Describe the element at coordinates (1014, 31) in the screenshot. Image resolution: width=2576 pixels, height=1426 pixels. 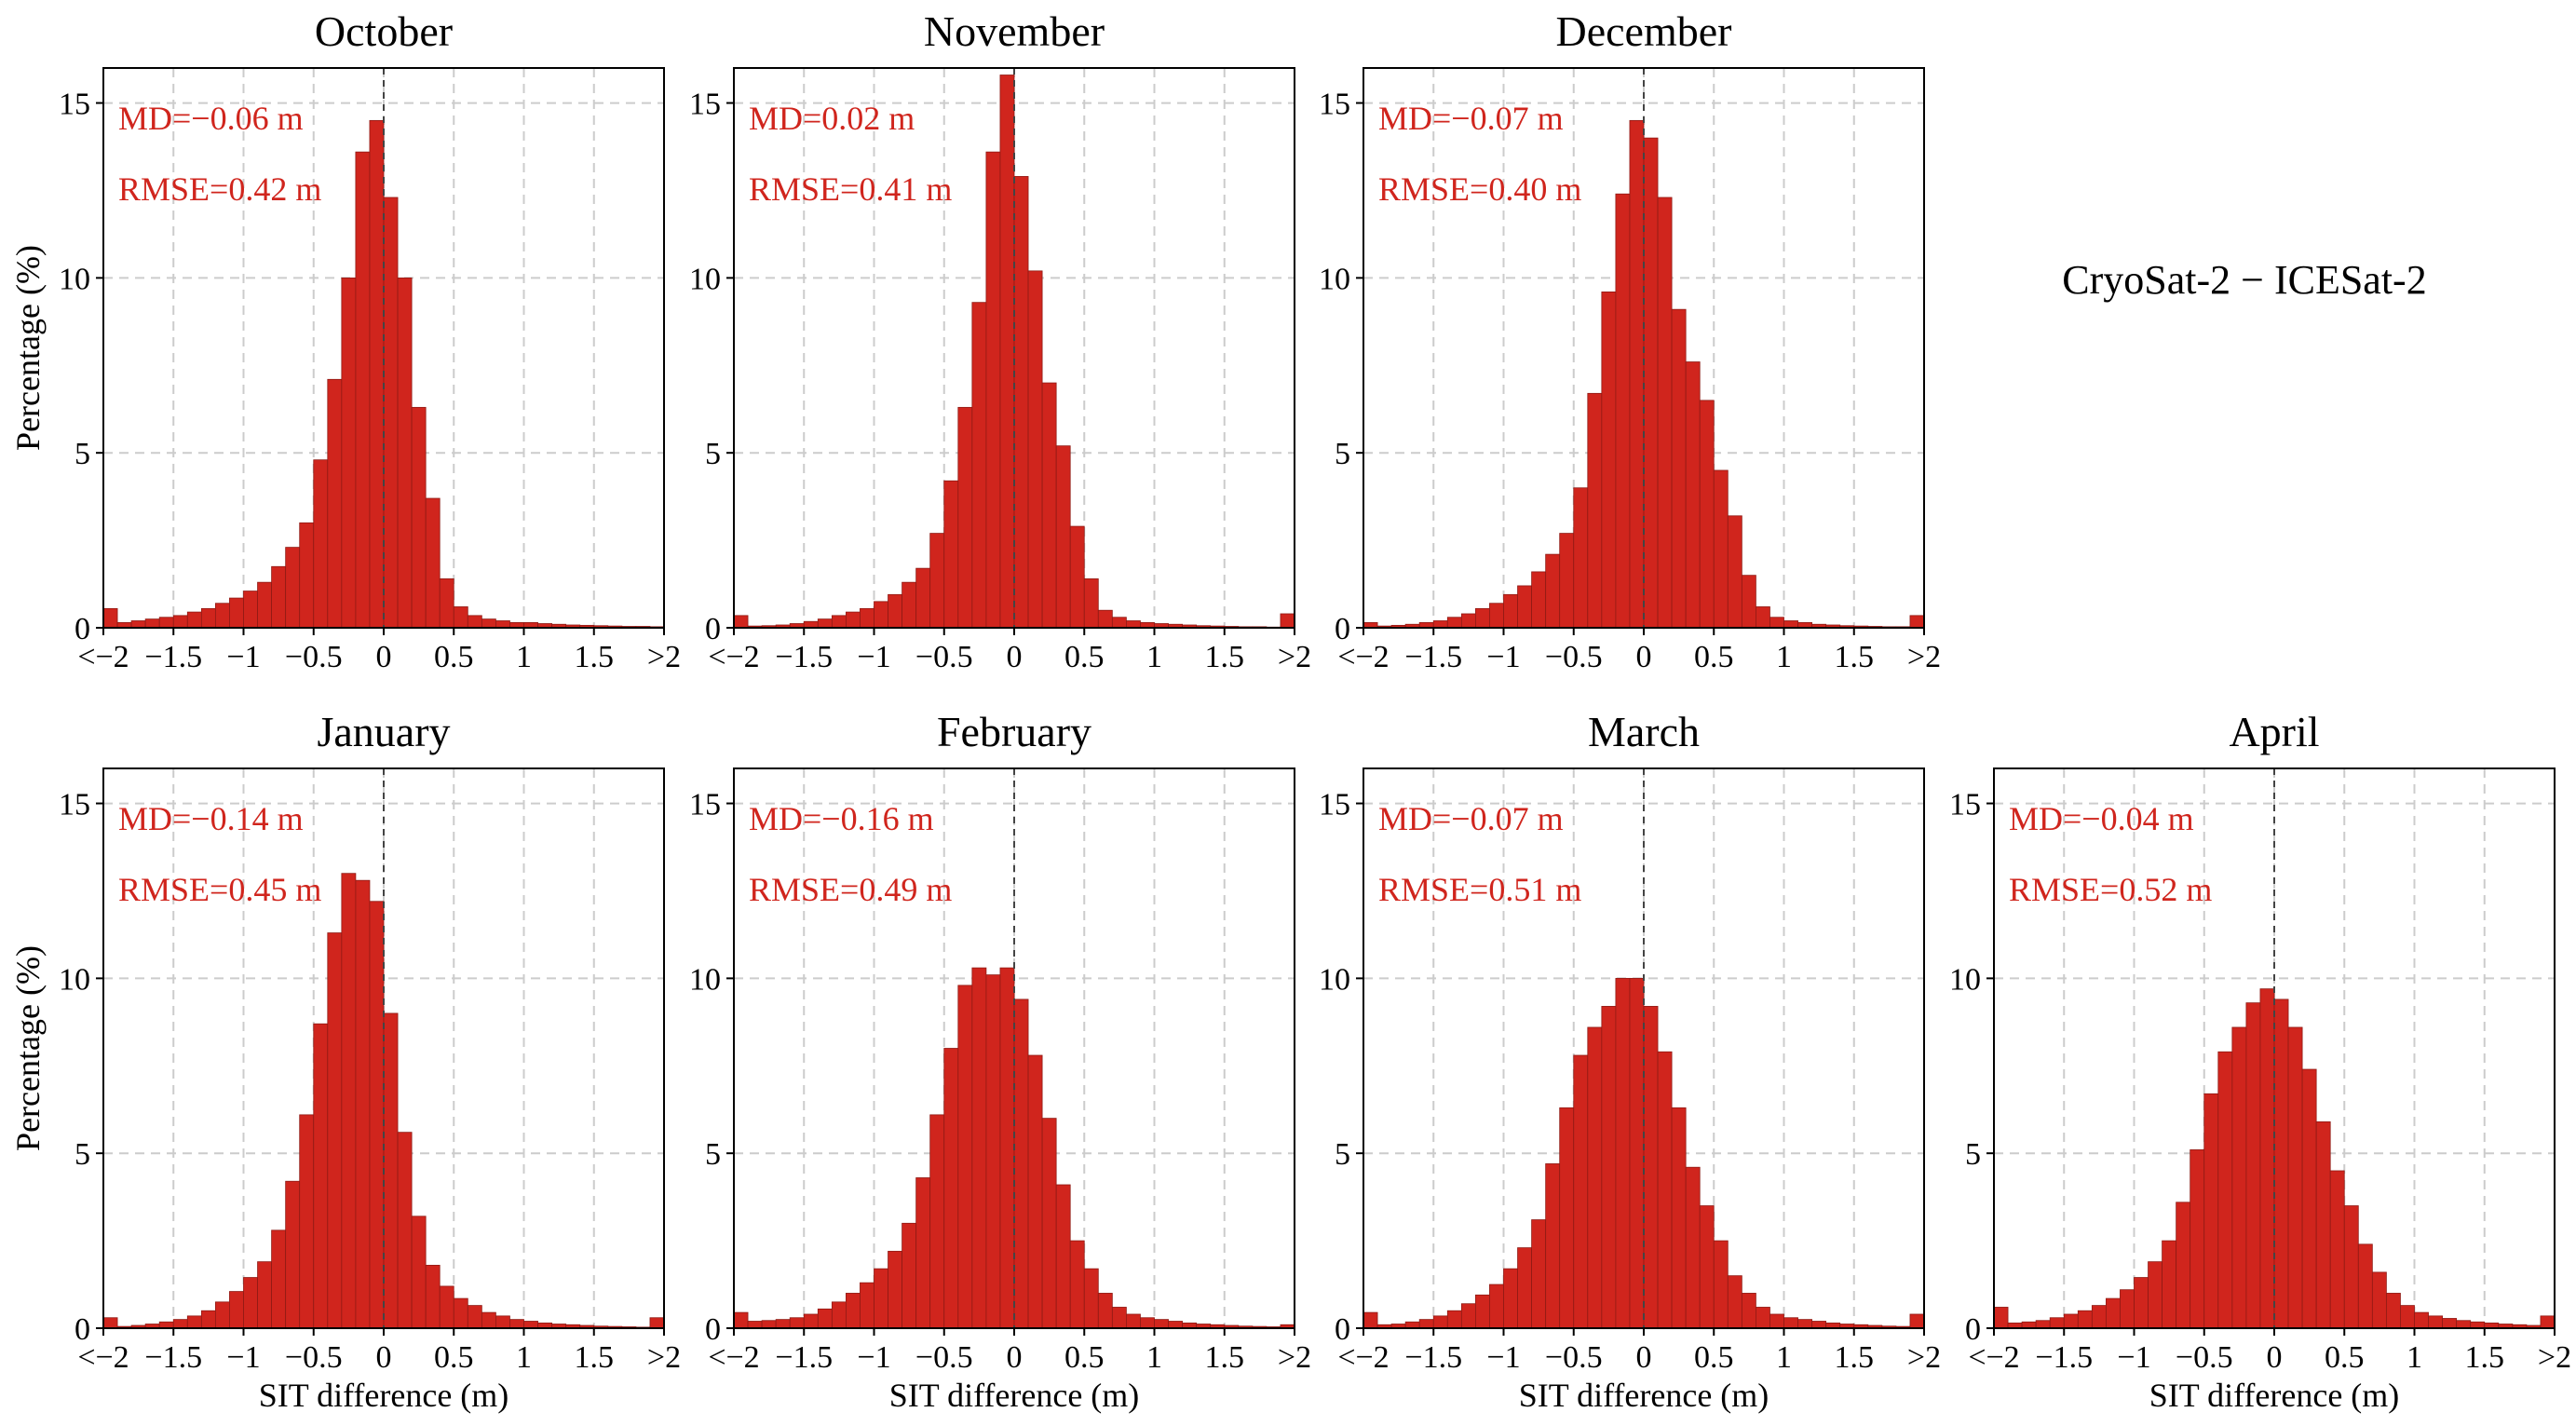
I see `chart-title: November` at that location.